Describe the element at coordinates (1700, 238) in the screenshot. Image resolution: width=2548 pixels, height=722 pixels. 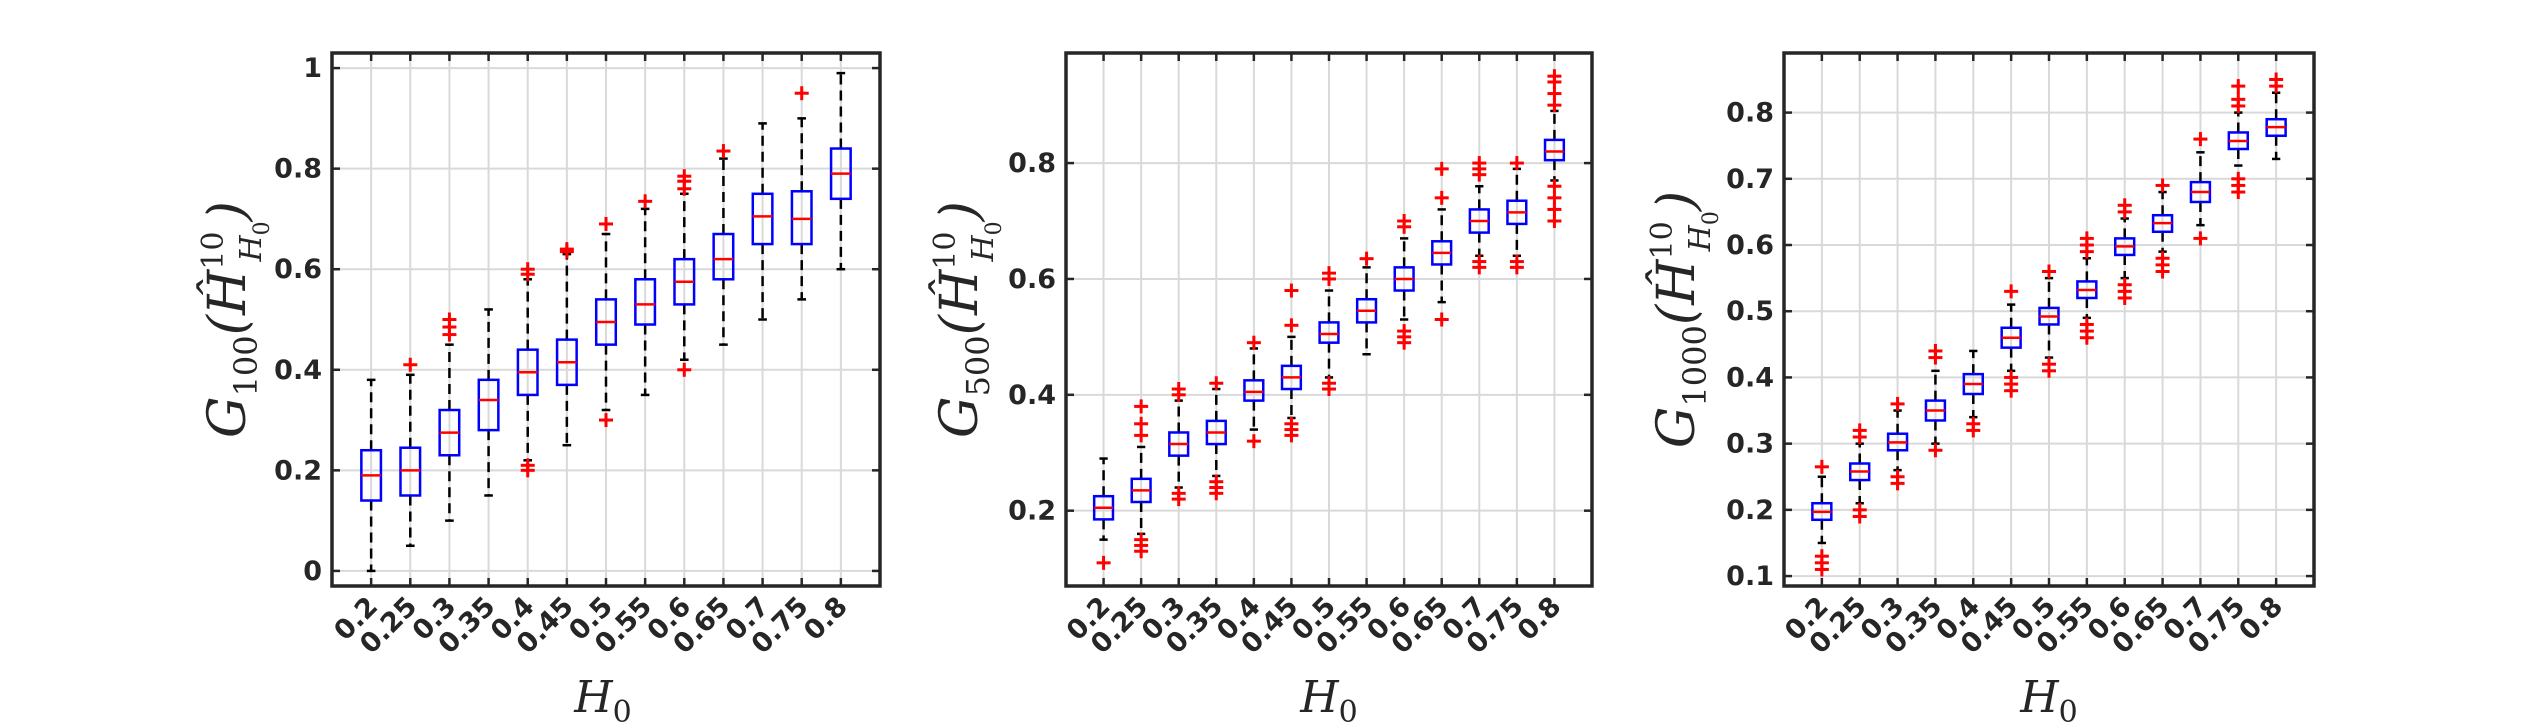
I see `y-label-arg-sub: H` at that location.